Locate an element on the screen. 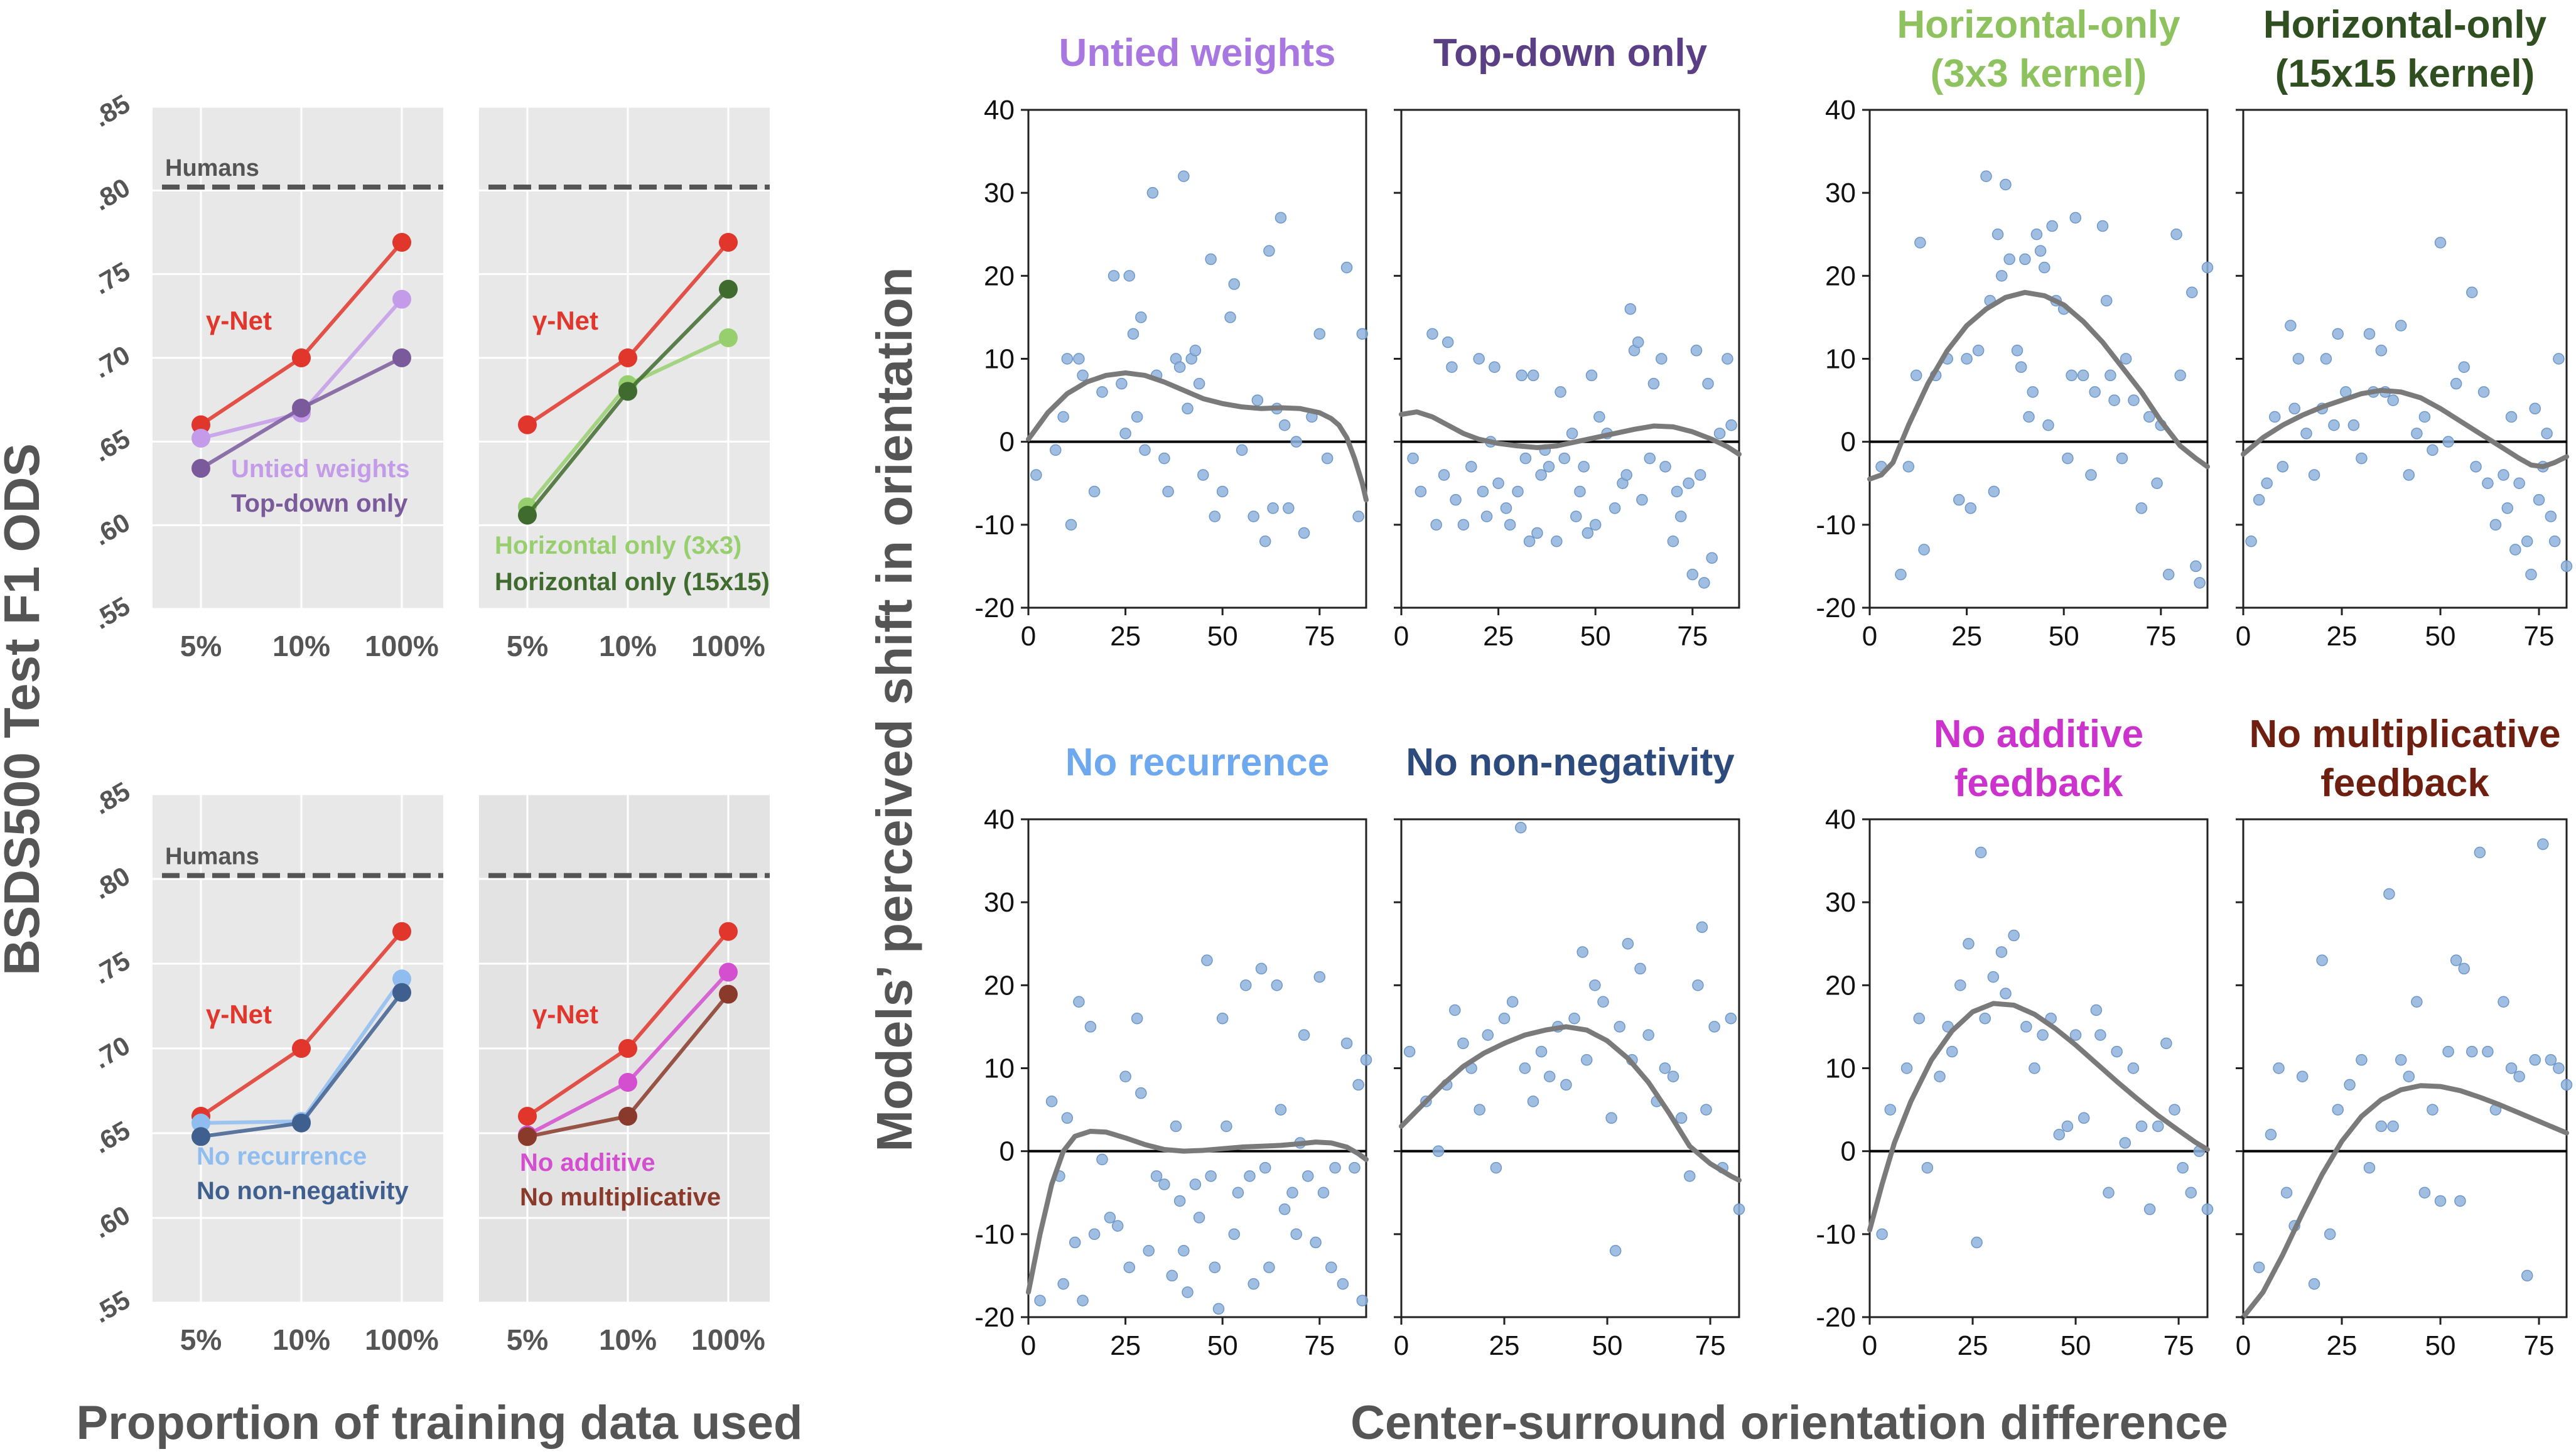  y-tick-label: 40 is located at coordinates (1841, 820).